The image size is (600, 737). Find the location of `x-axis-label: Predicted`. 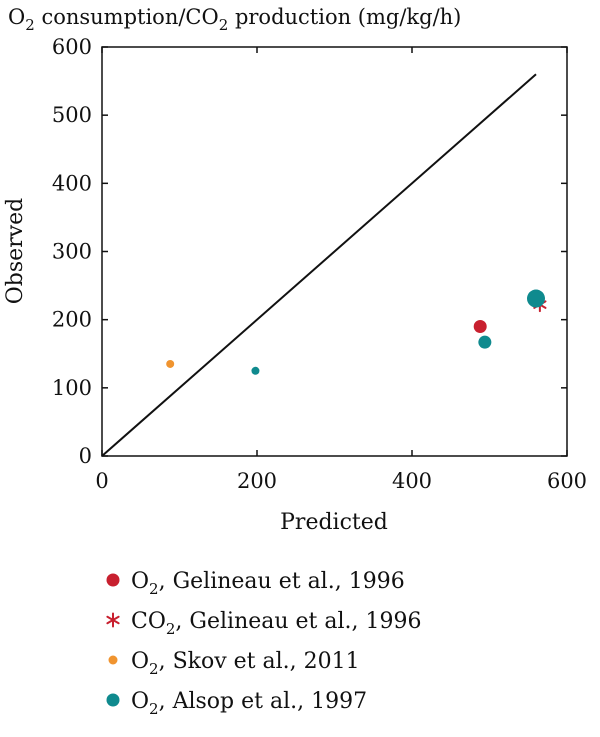

x-axis-label: Predicted is located at coordinates (334, 522).